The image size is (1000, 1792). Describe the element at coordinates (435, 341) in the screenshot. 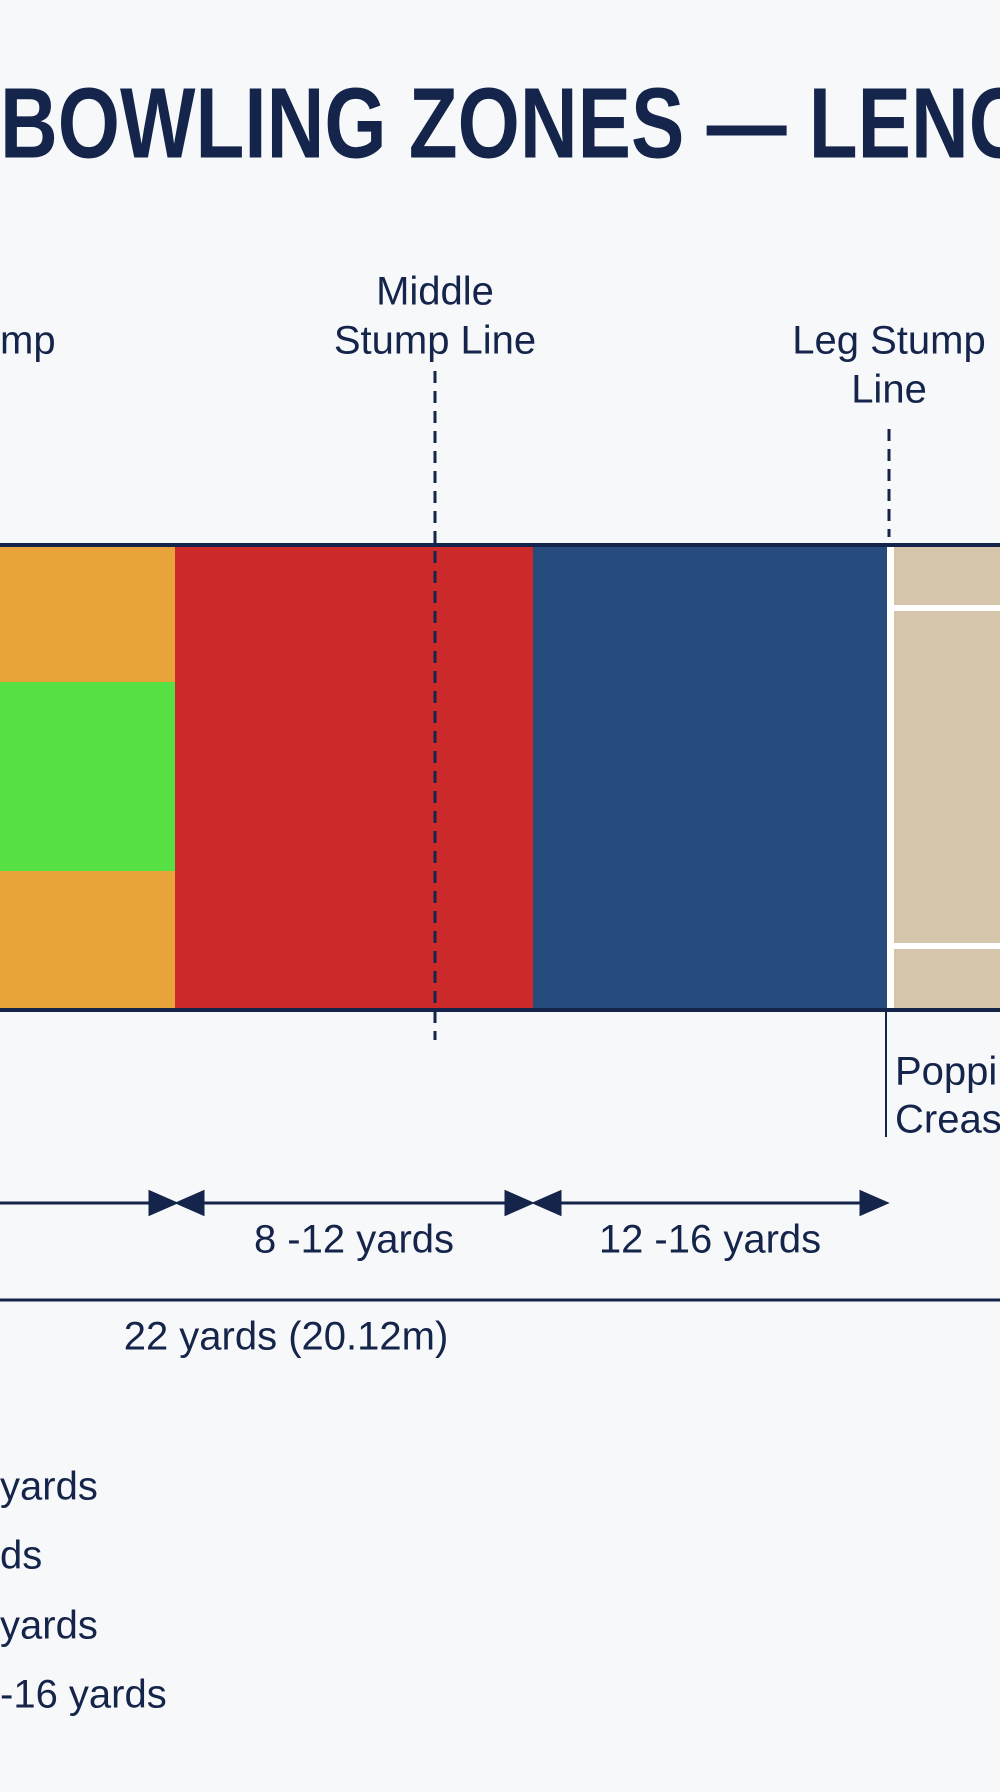

I see `stump-label: Stump Line` at that location.